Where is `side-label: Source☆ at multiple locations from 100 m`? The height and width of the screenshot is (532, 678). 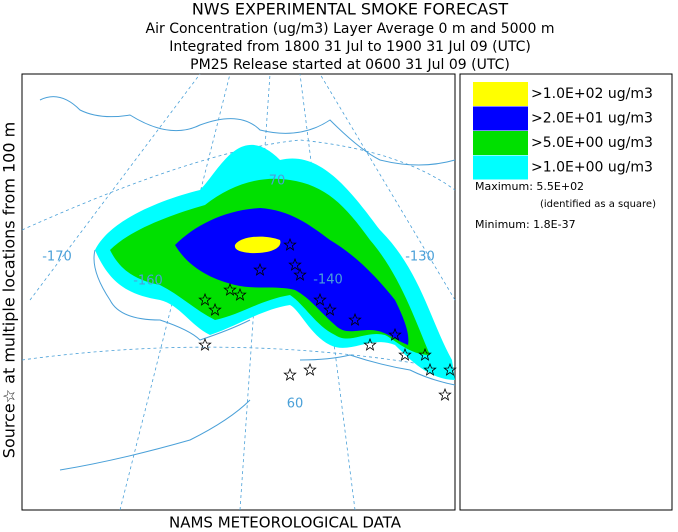
side-label: Source☆ at multiple locations from 100 m is located at coordinates (9, 290).